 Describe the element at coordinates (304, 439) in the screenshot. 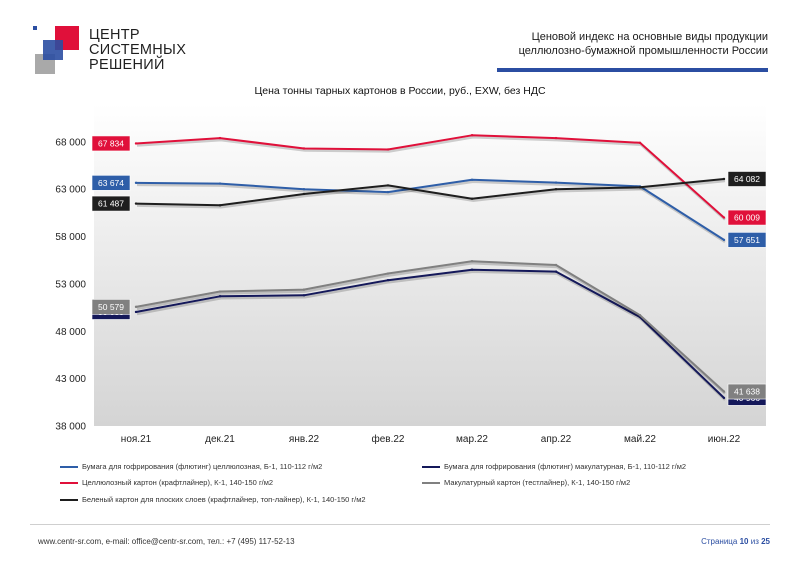

I see `x-tick-label: янв.22` at that location.